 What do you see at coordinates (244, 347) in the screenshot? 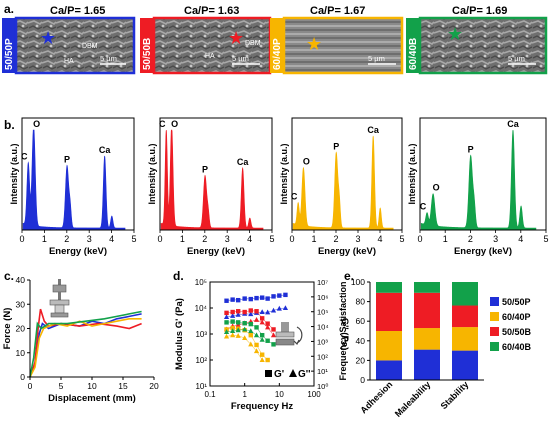
I see `series-60-40P-G--` at bounding box center [244, 347].